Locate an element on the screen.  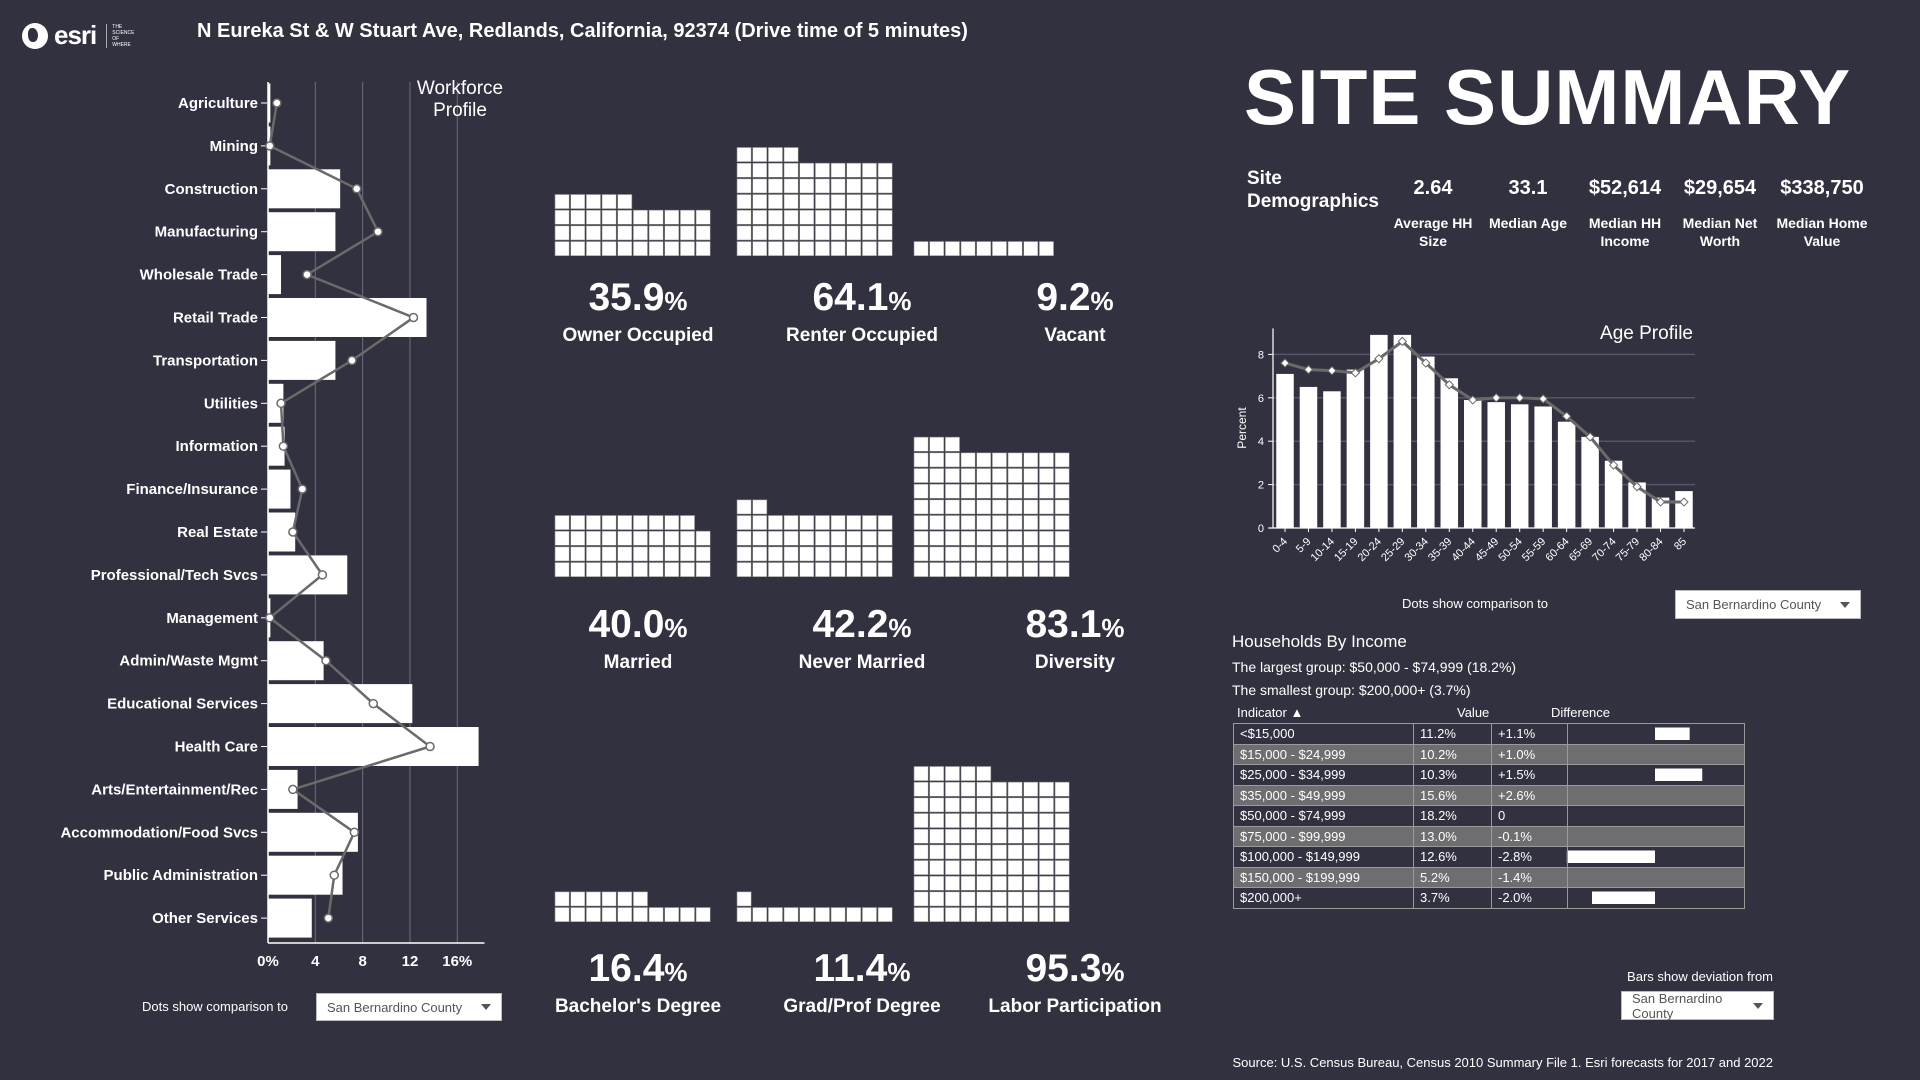
category-label: Information is located at coordinates (217, 446).